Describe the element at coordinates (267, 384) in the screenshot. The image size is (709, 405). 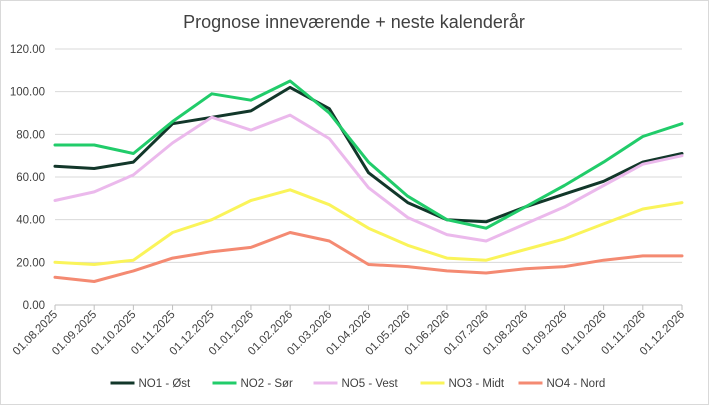
I see `legend-label: NO2 - Sør` at that location.